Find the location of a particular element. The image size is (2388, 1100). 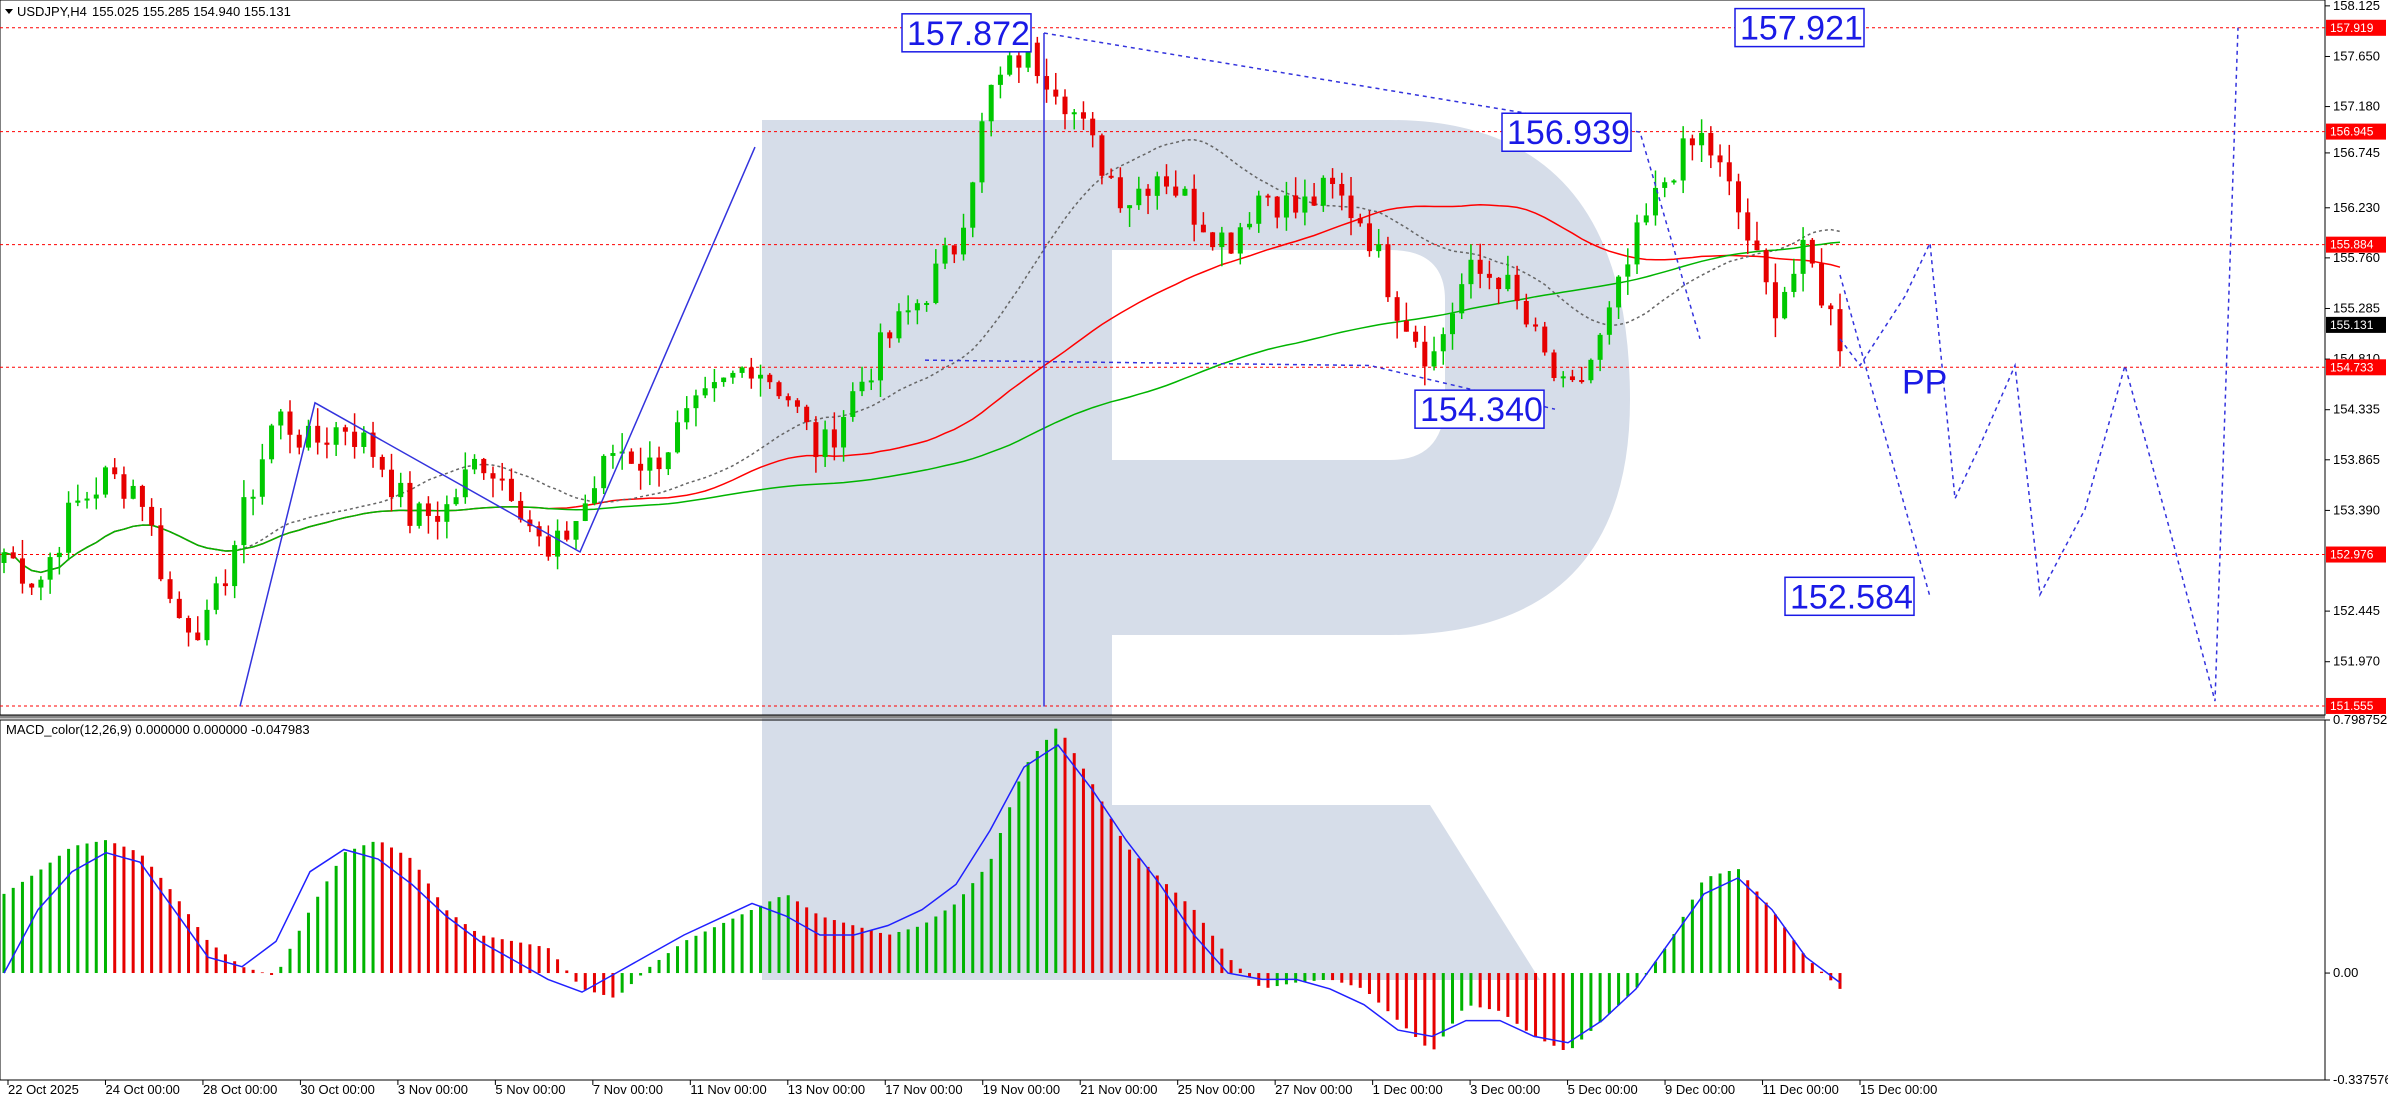

level-badge is located at coordinates (2356, 244).